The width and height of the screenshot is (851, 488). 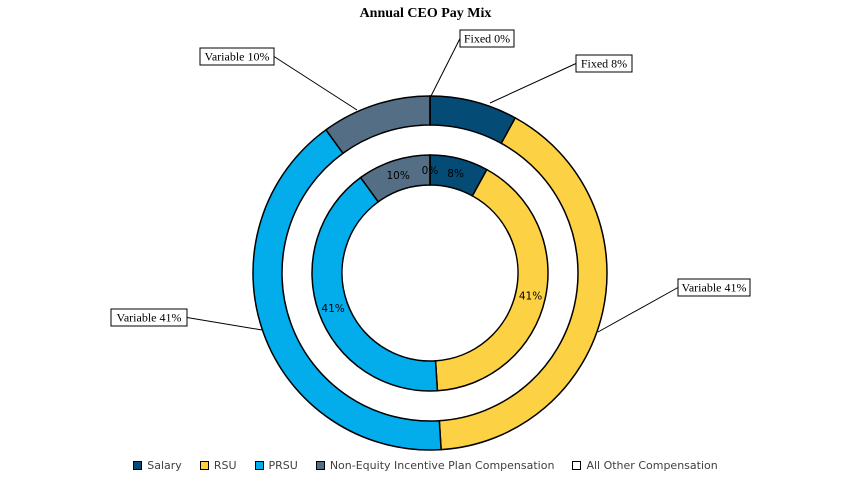 I want to click on legend-label: All Other Compensation, so click(x=652, y=465).